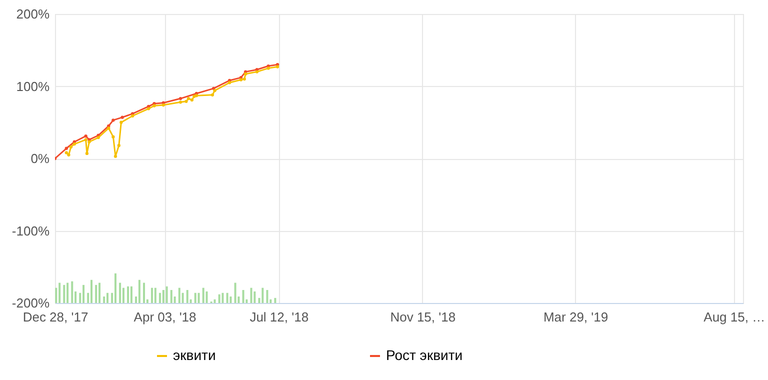  I want to click on legend-label: эквити, so click(194, 355).